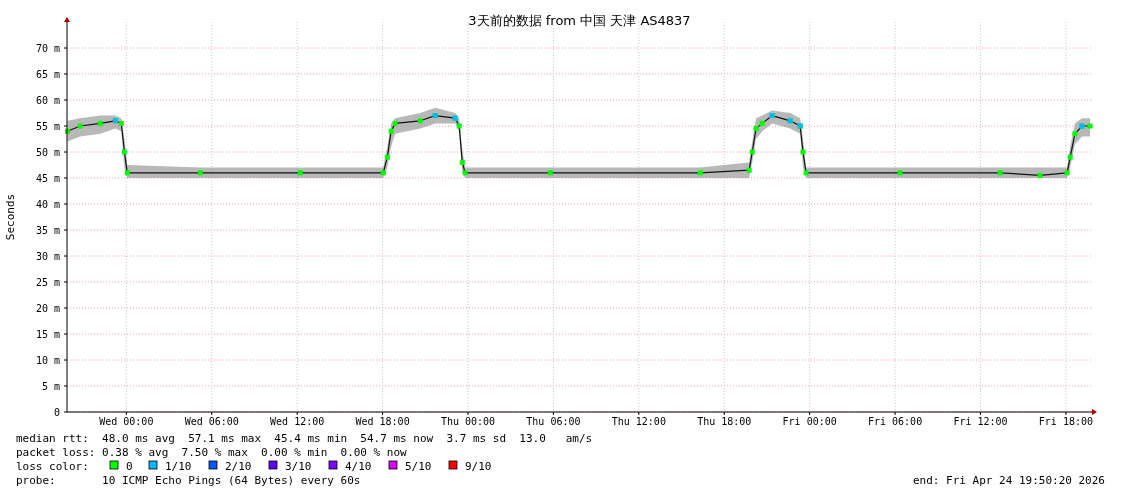 This screenshot has height=494, width=1121. I want to click on x-tick-label: Thu 12:00, so click(638, 421).